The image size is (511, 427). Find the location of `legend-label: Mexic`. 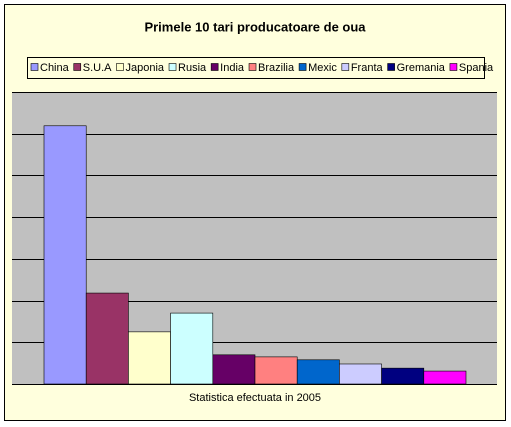

legend-label: Mexic is located at coordinates (322, 68).